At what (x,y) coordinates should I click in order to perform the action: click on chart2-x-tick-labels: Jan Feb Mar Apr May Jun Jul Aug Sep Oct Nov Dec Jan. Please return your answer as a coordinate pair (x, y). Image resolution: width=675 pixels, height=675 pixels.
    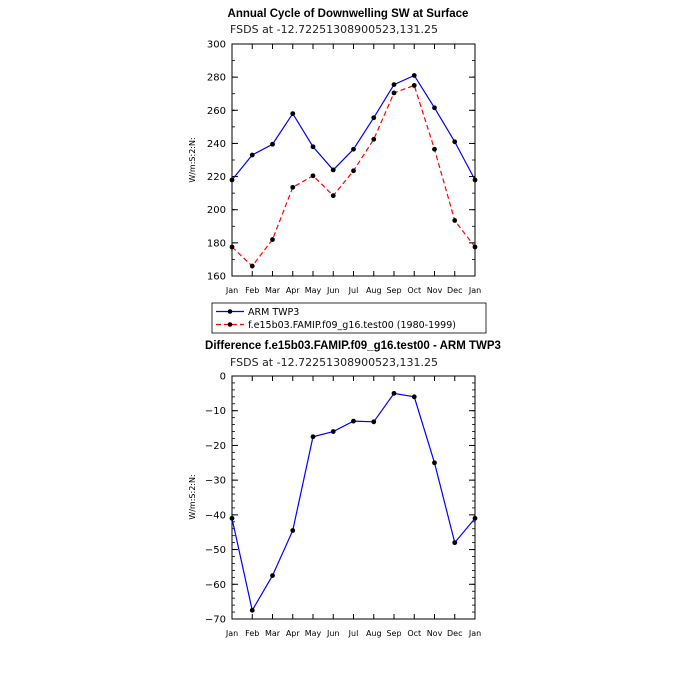
    Looking at the image, I should click on (353, 633).